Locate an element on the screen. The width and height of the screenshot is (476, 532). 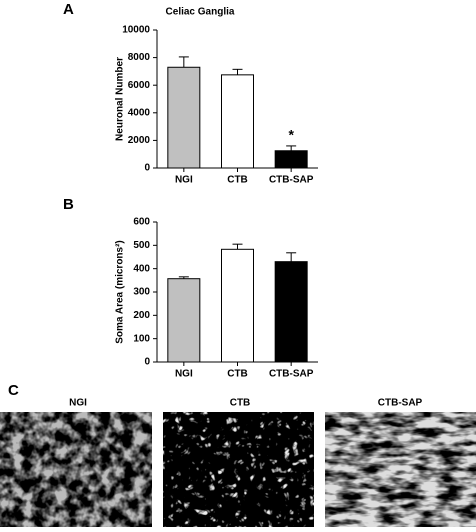
y-tick-label: 10000 is located at coordinates (136, 30).